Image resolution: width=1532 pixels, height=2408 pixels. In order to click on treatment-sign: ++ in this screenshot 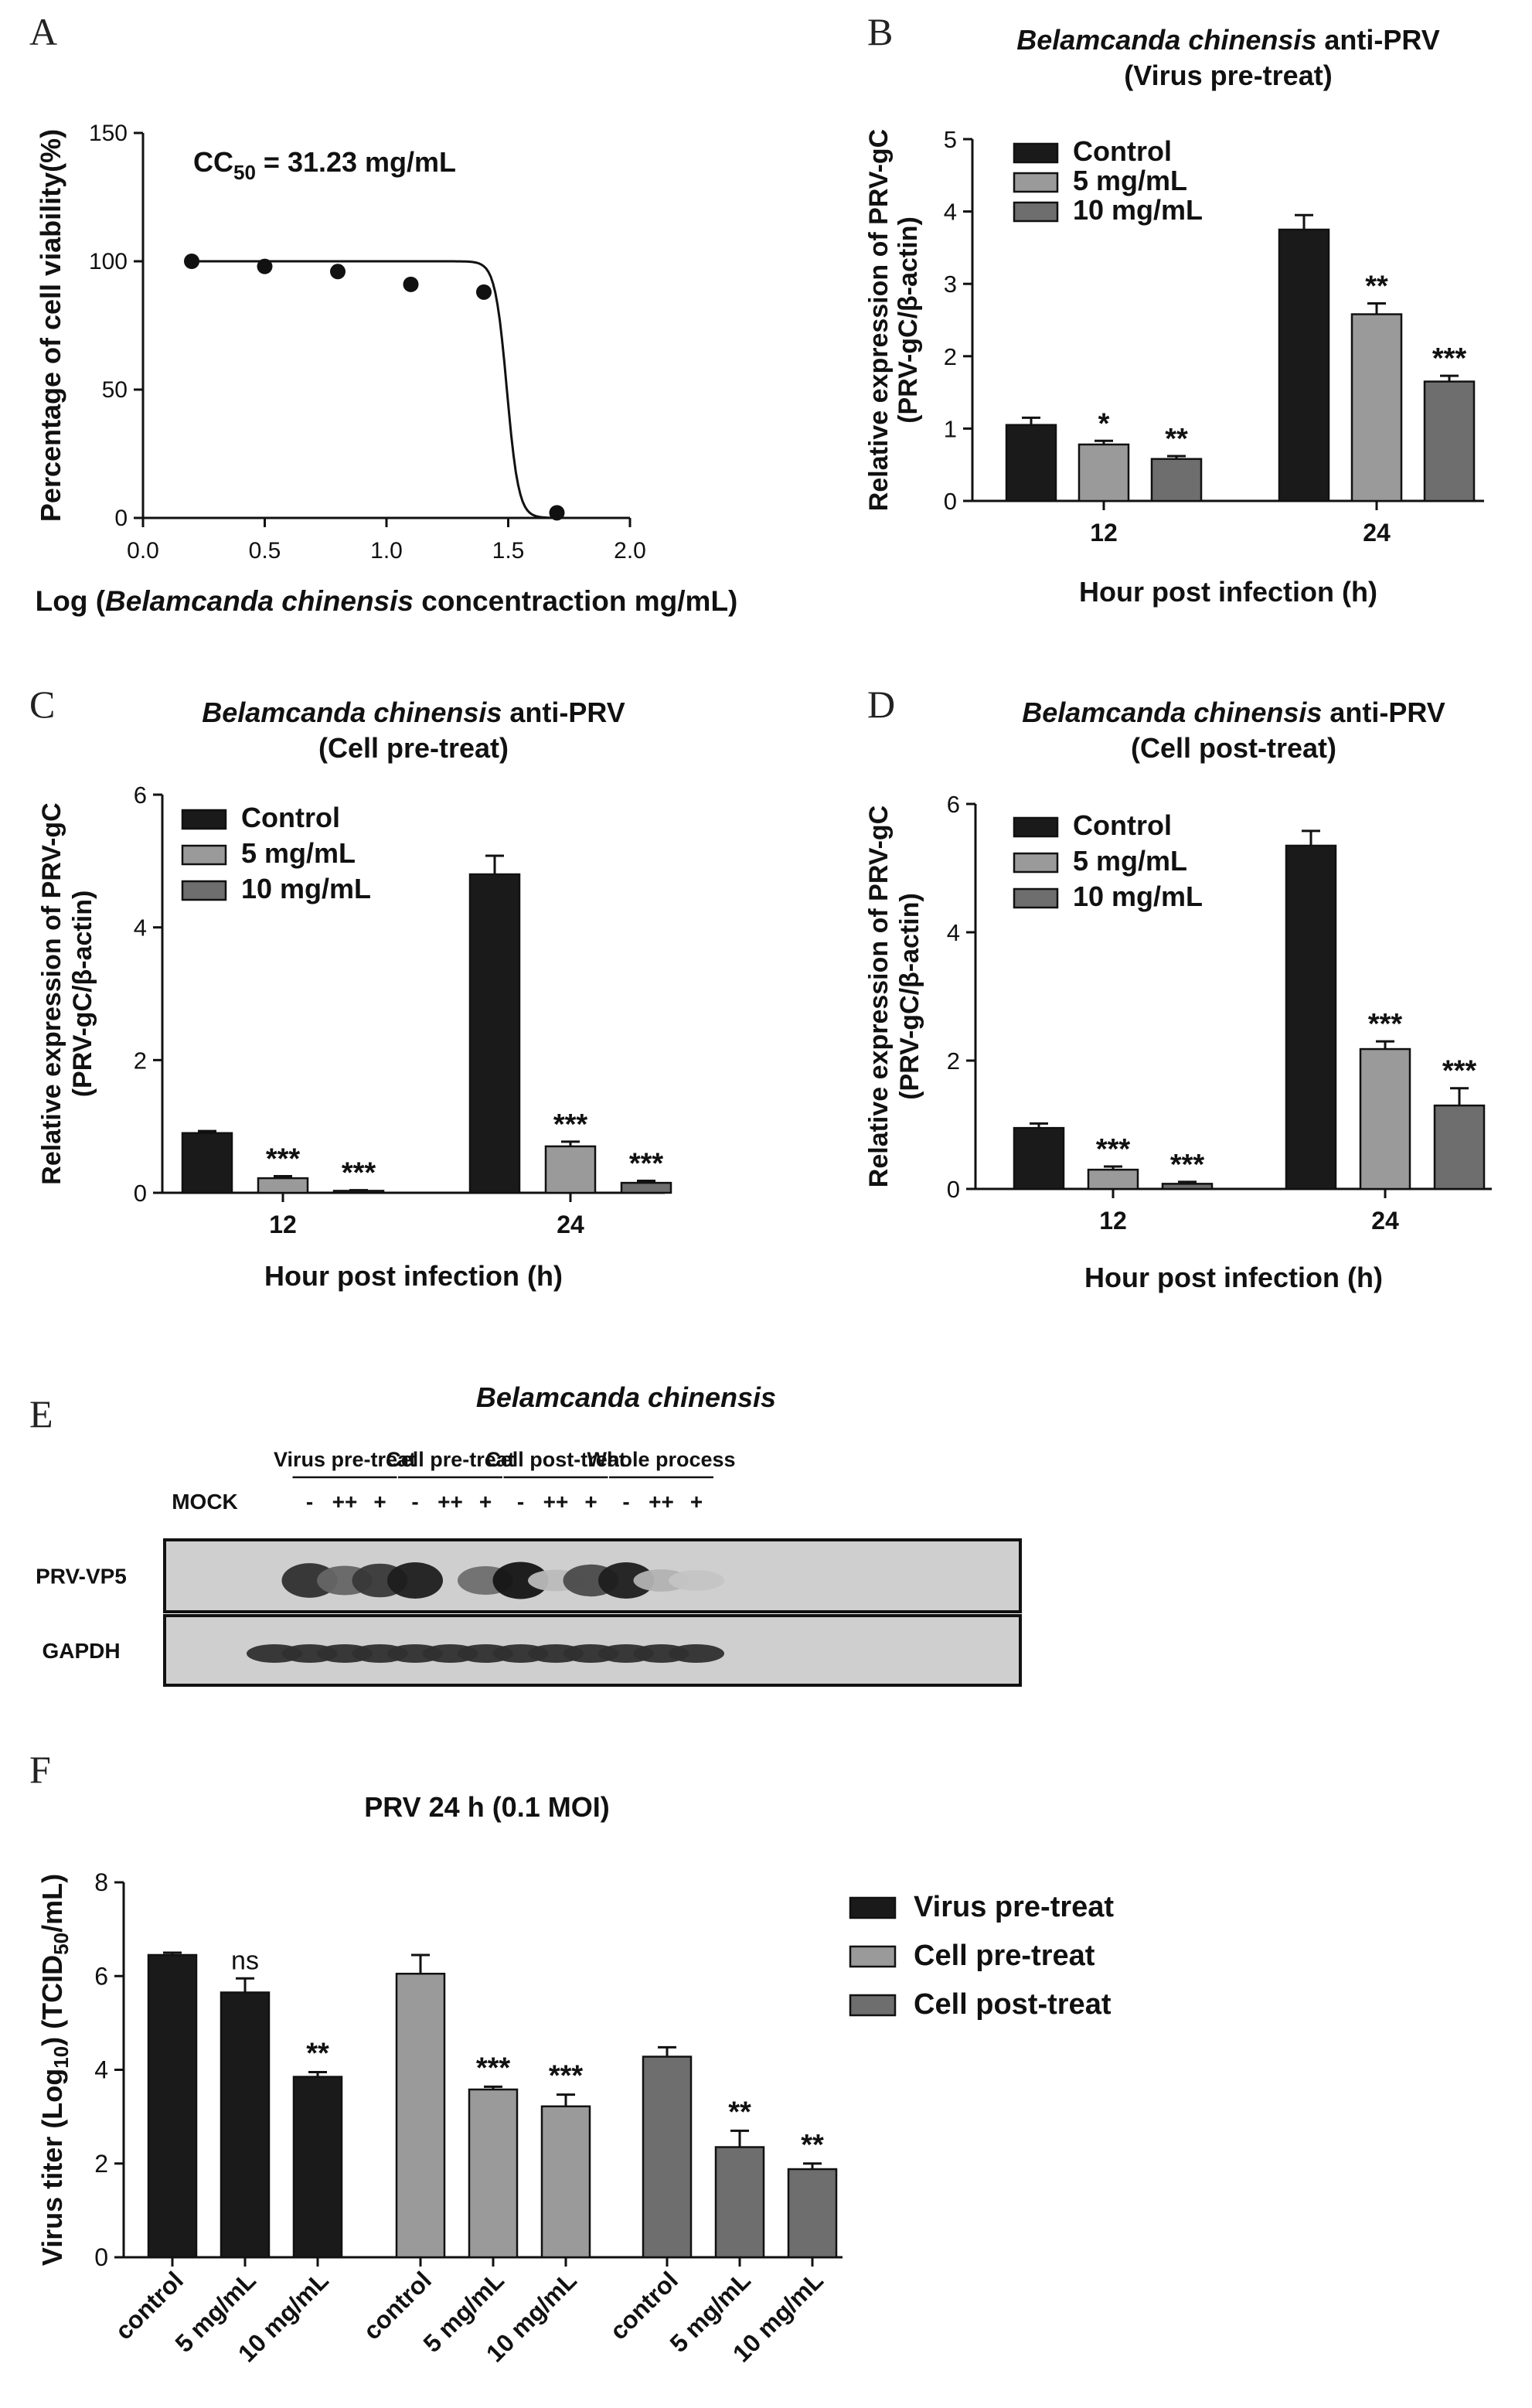, I will do `click(345, 1502)`.